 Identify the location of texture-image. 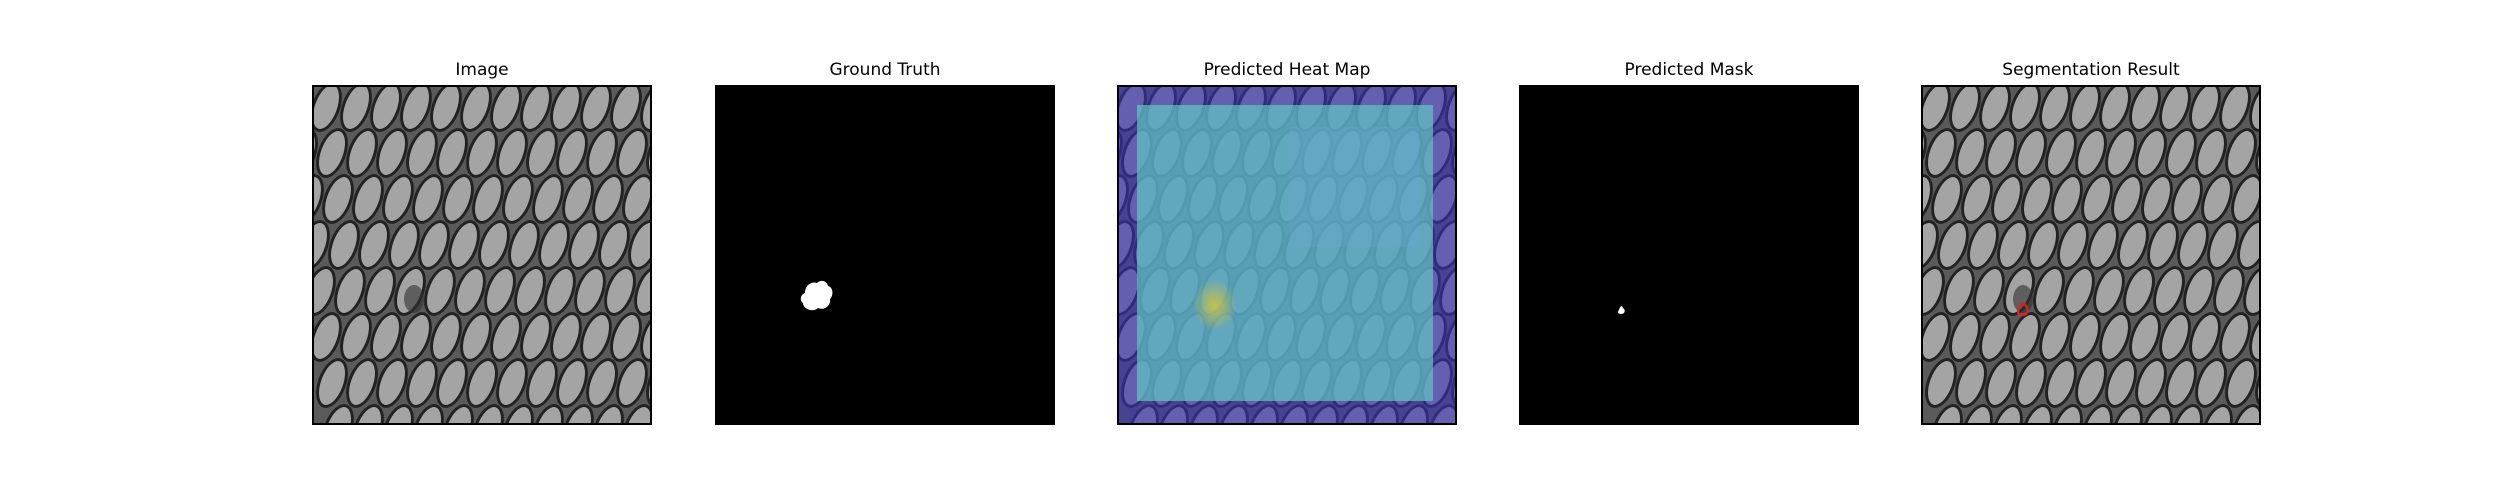
(482, 255).